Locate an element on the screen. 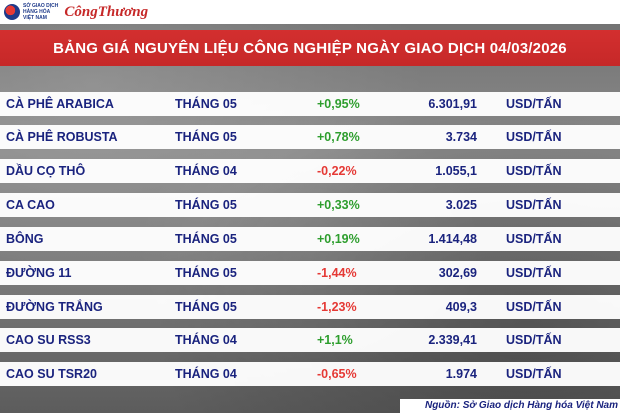  price-change: -0,65% is located at coordinates (337, 374).